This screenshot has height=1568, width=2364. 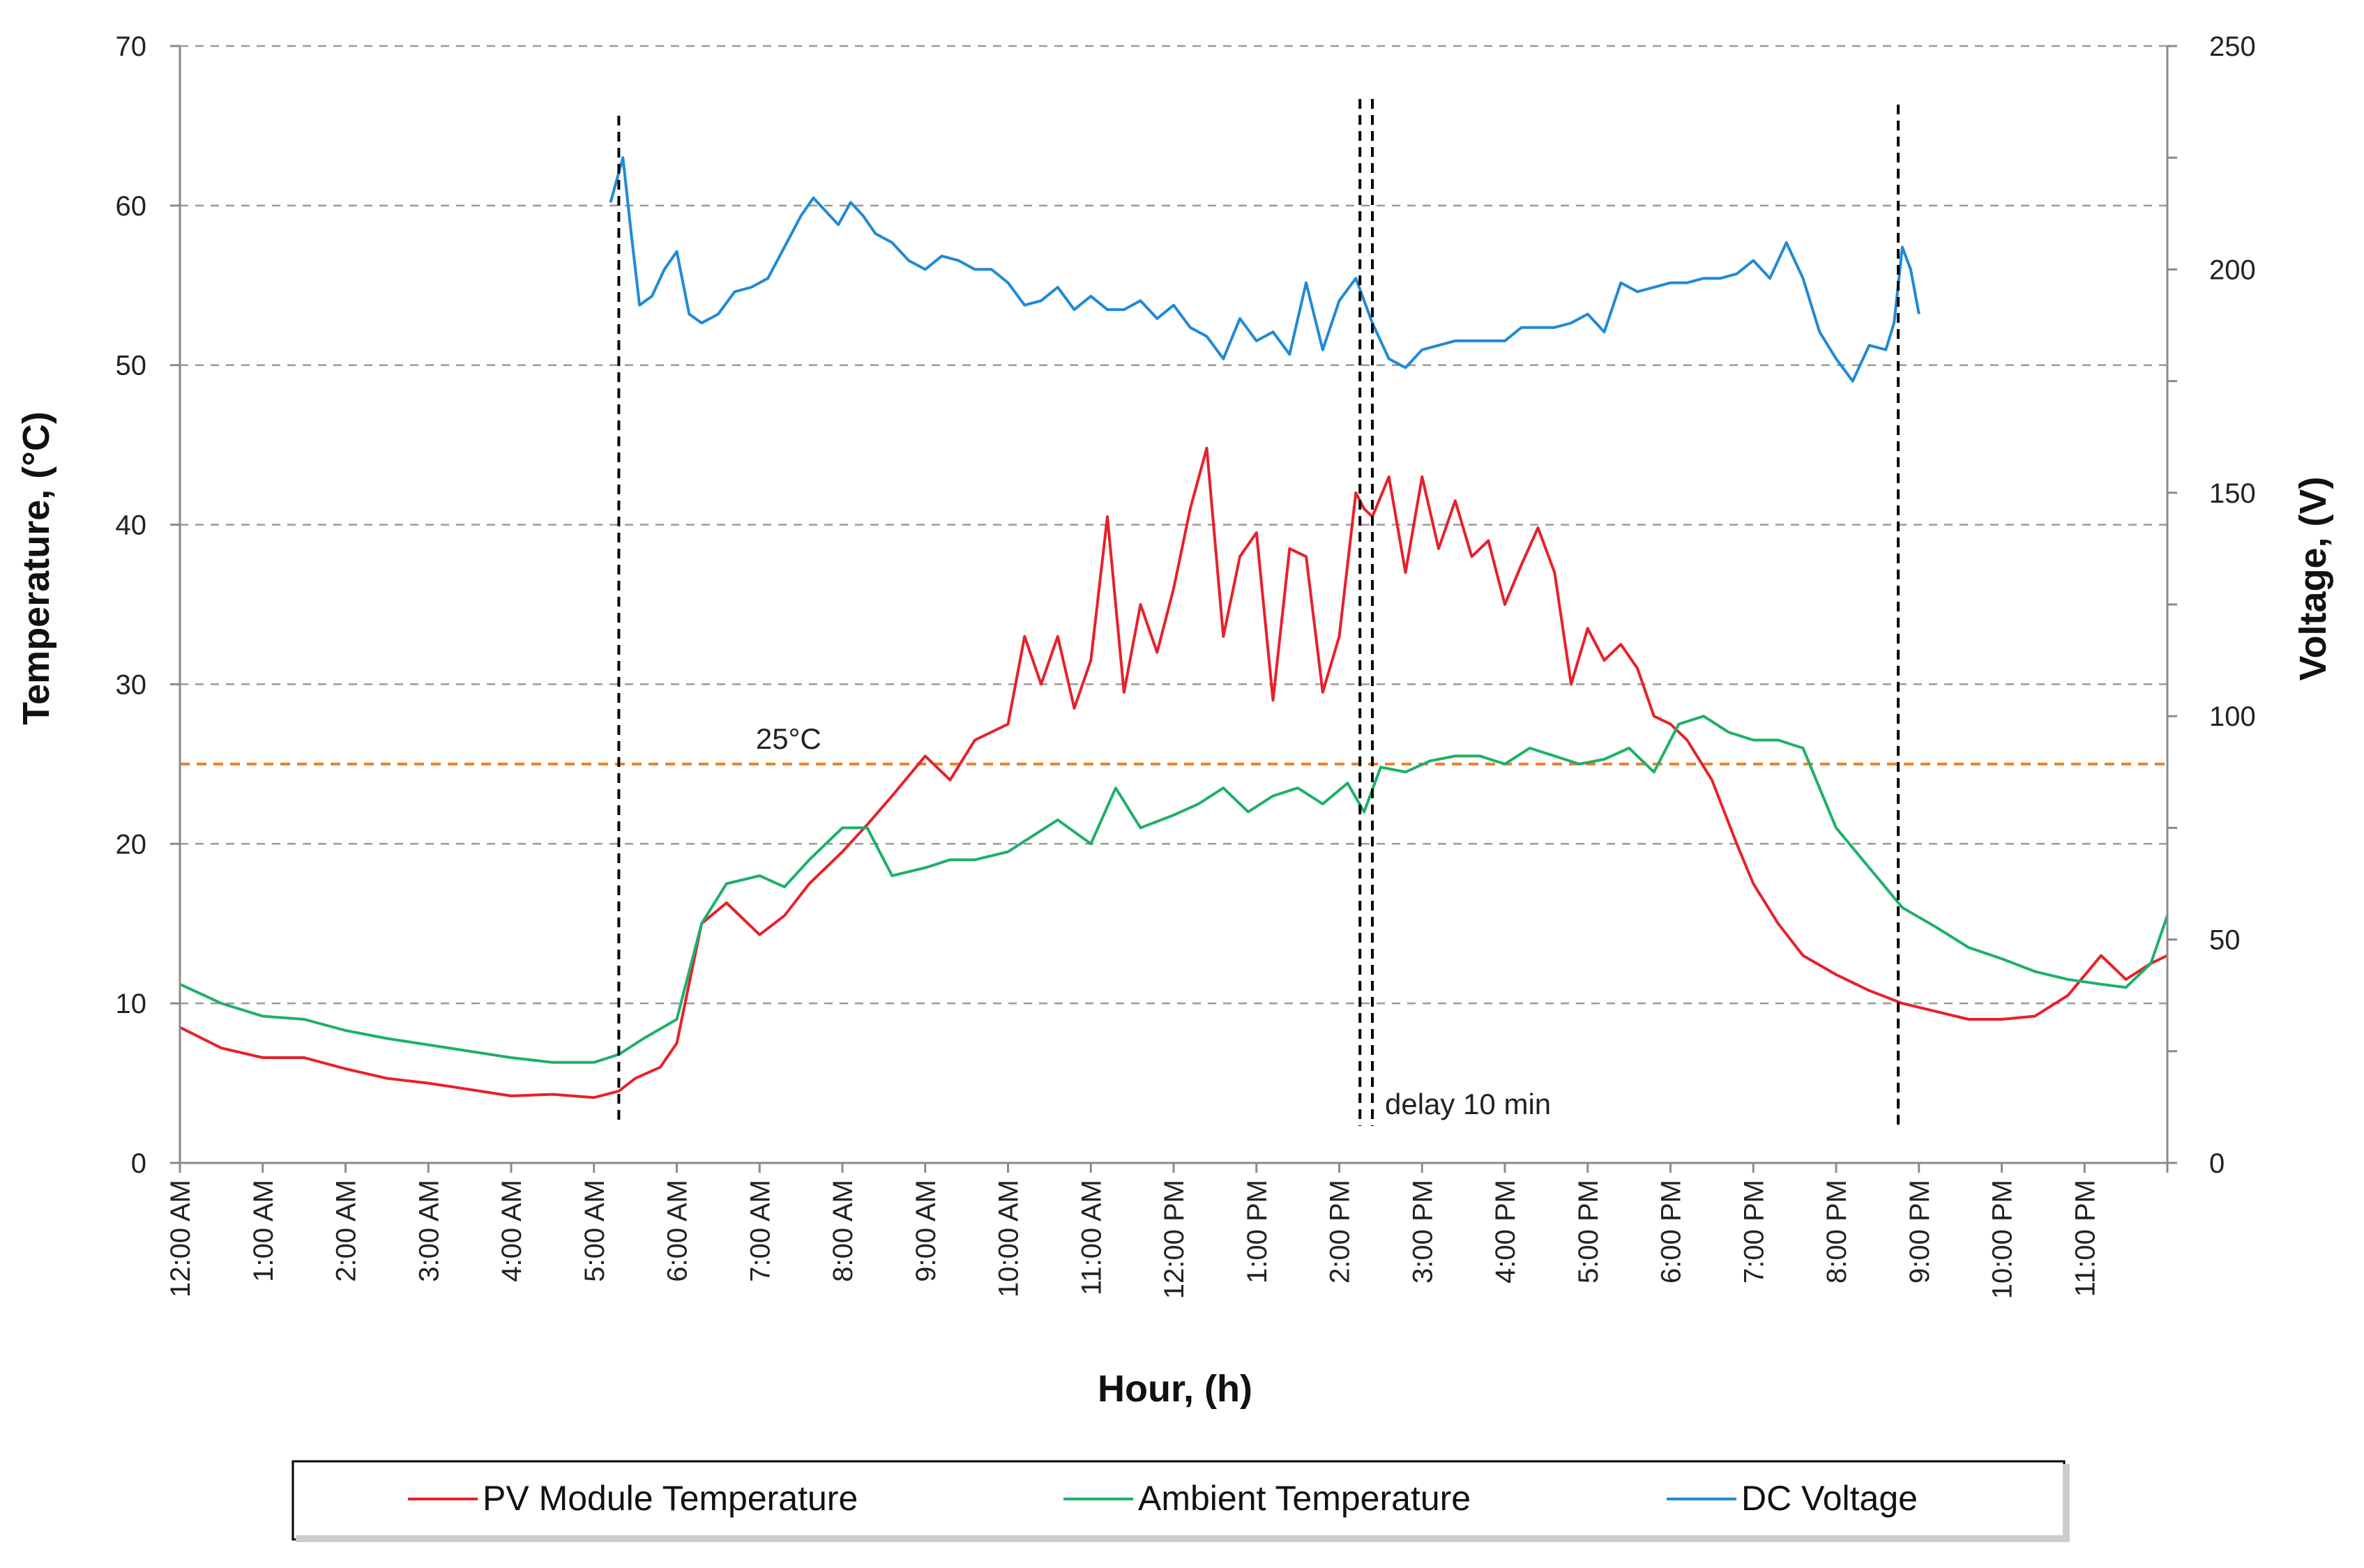 What do you see at coordinates (131, 844) in the screenshot?
I see `left-tick-label: 20` at bounding box center [131, 844].